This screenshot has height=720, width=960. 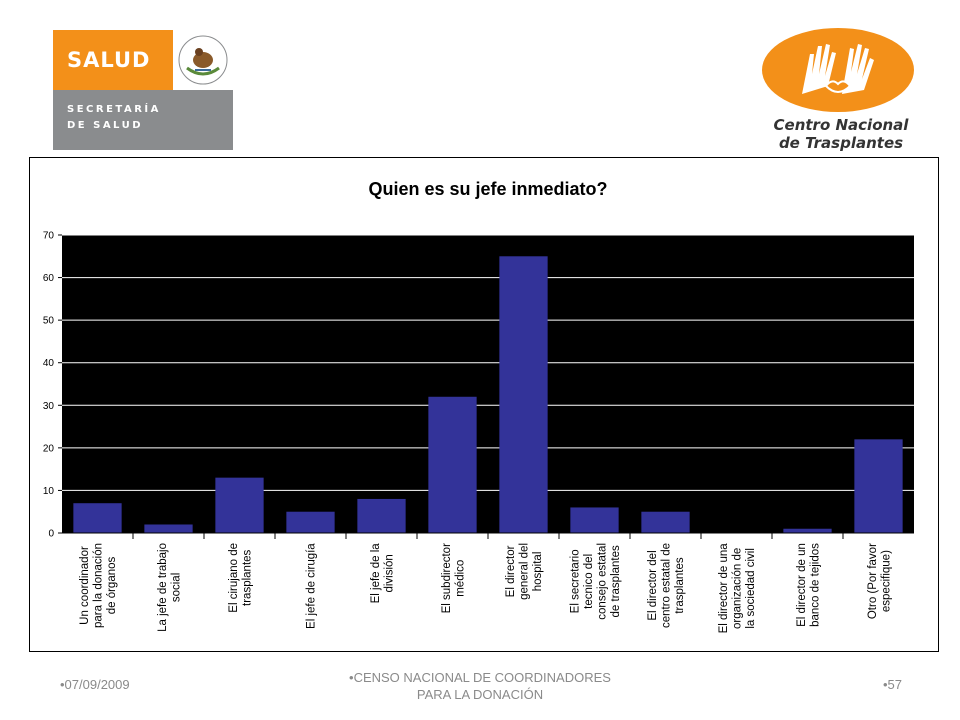 I want to click on y-tick-label: 20, so click(x=49, y=448).